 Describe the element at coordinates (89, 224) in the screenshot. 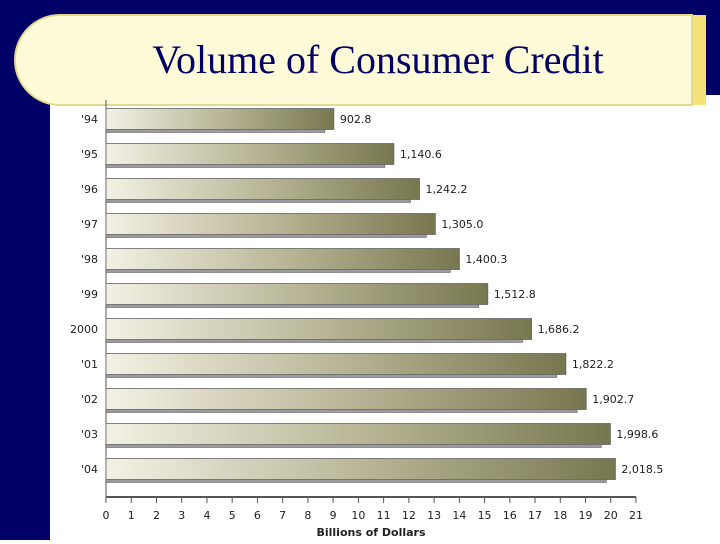

I see `y-tick-label: '97` at that location.